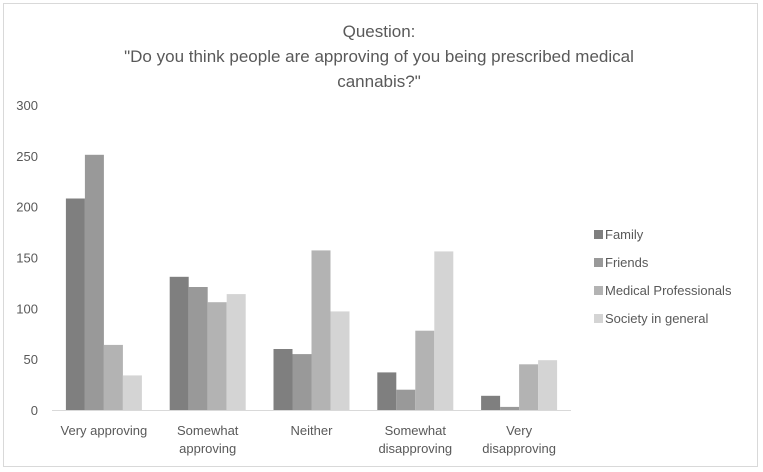 The width and height of the screenshot is (763, 472). What do you see at coordinates (668, 290) in the screenshot?
I see `legend-label: Medical Professionals` at bounding box center [668, 290].